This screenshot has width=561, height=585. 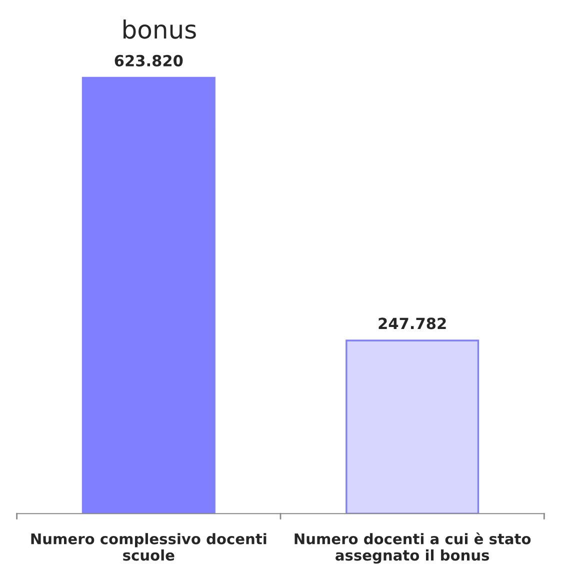 I want to click on chart-title: bonus, so click(x=160, y=29).